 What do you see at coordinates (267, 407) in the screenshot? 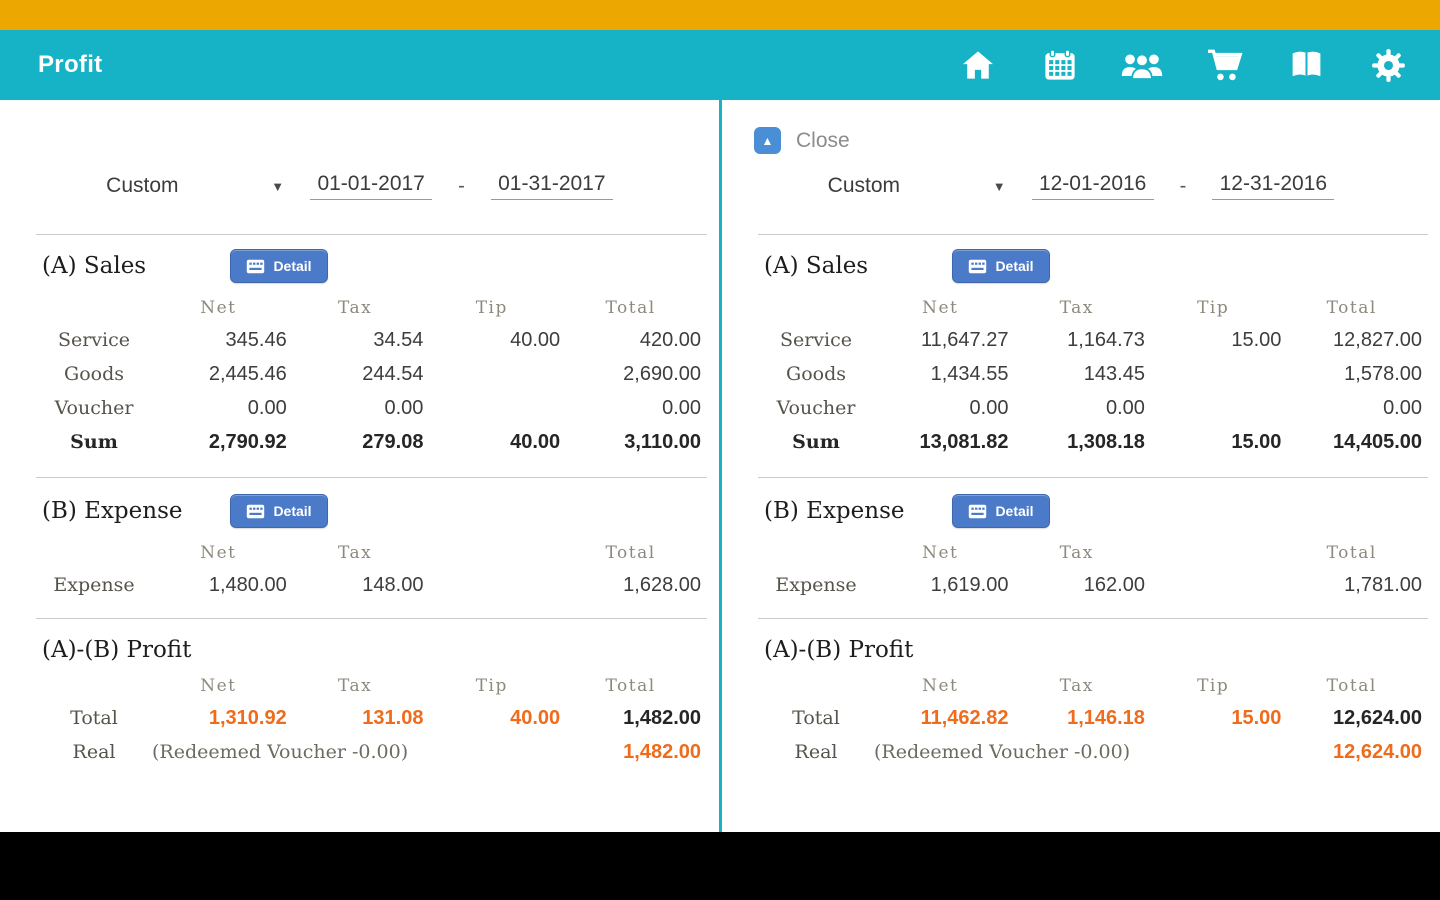
I see `cell-net: 0.00` at bounding box center [267, 407].